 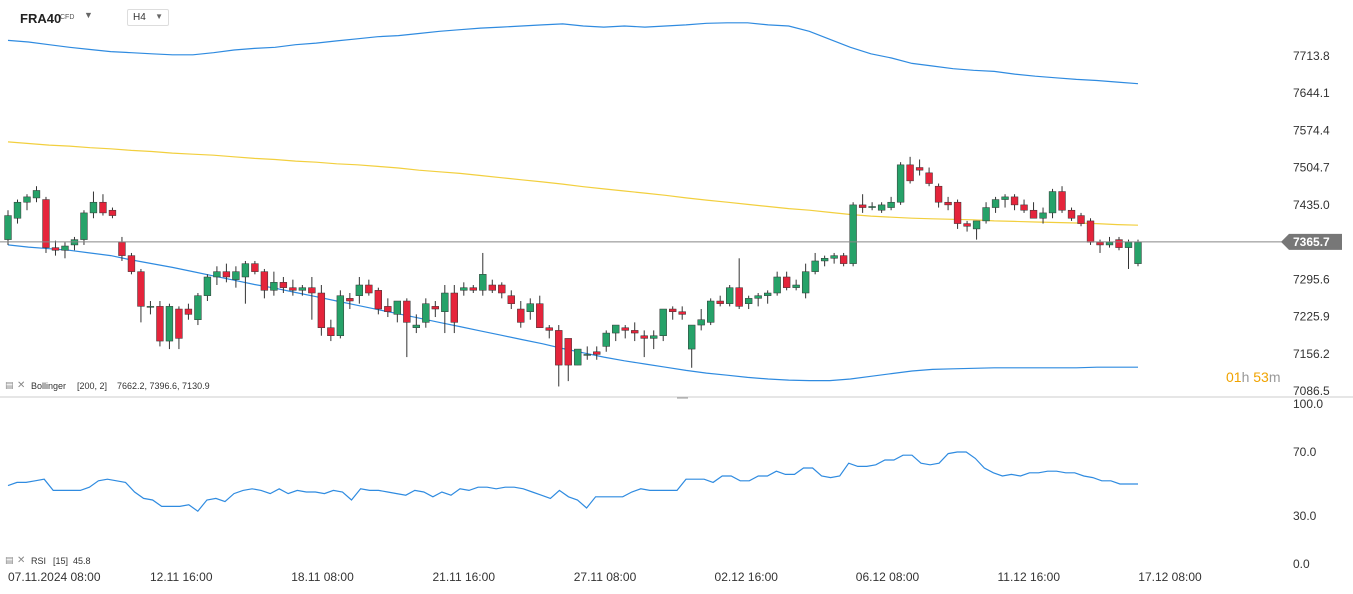 I want to click on countdown-hours: 01, so click(x=1234, y=377).